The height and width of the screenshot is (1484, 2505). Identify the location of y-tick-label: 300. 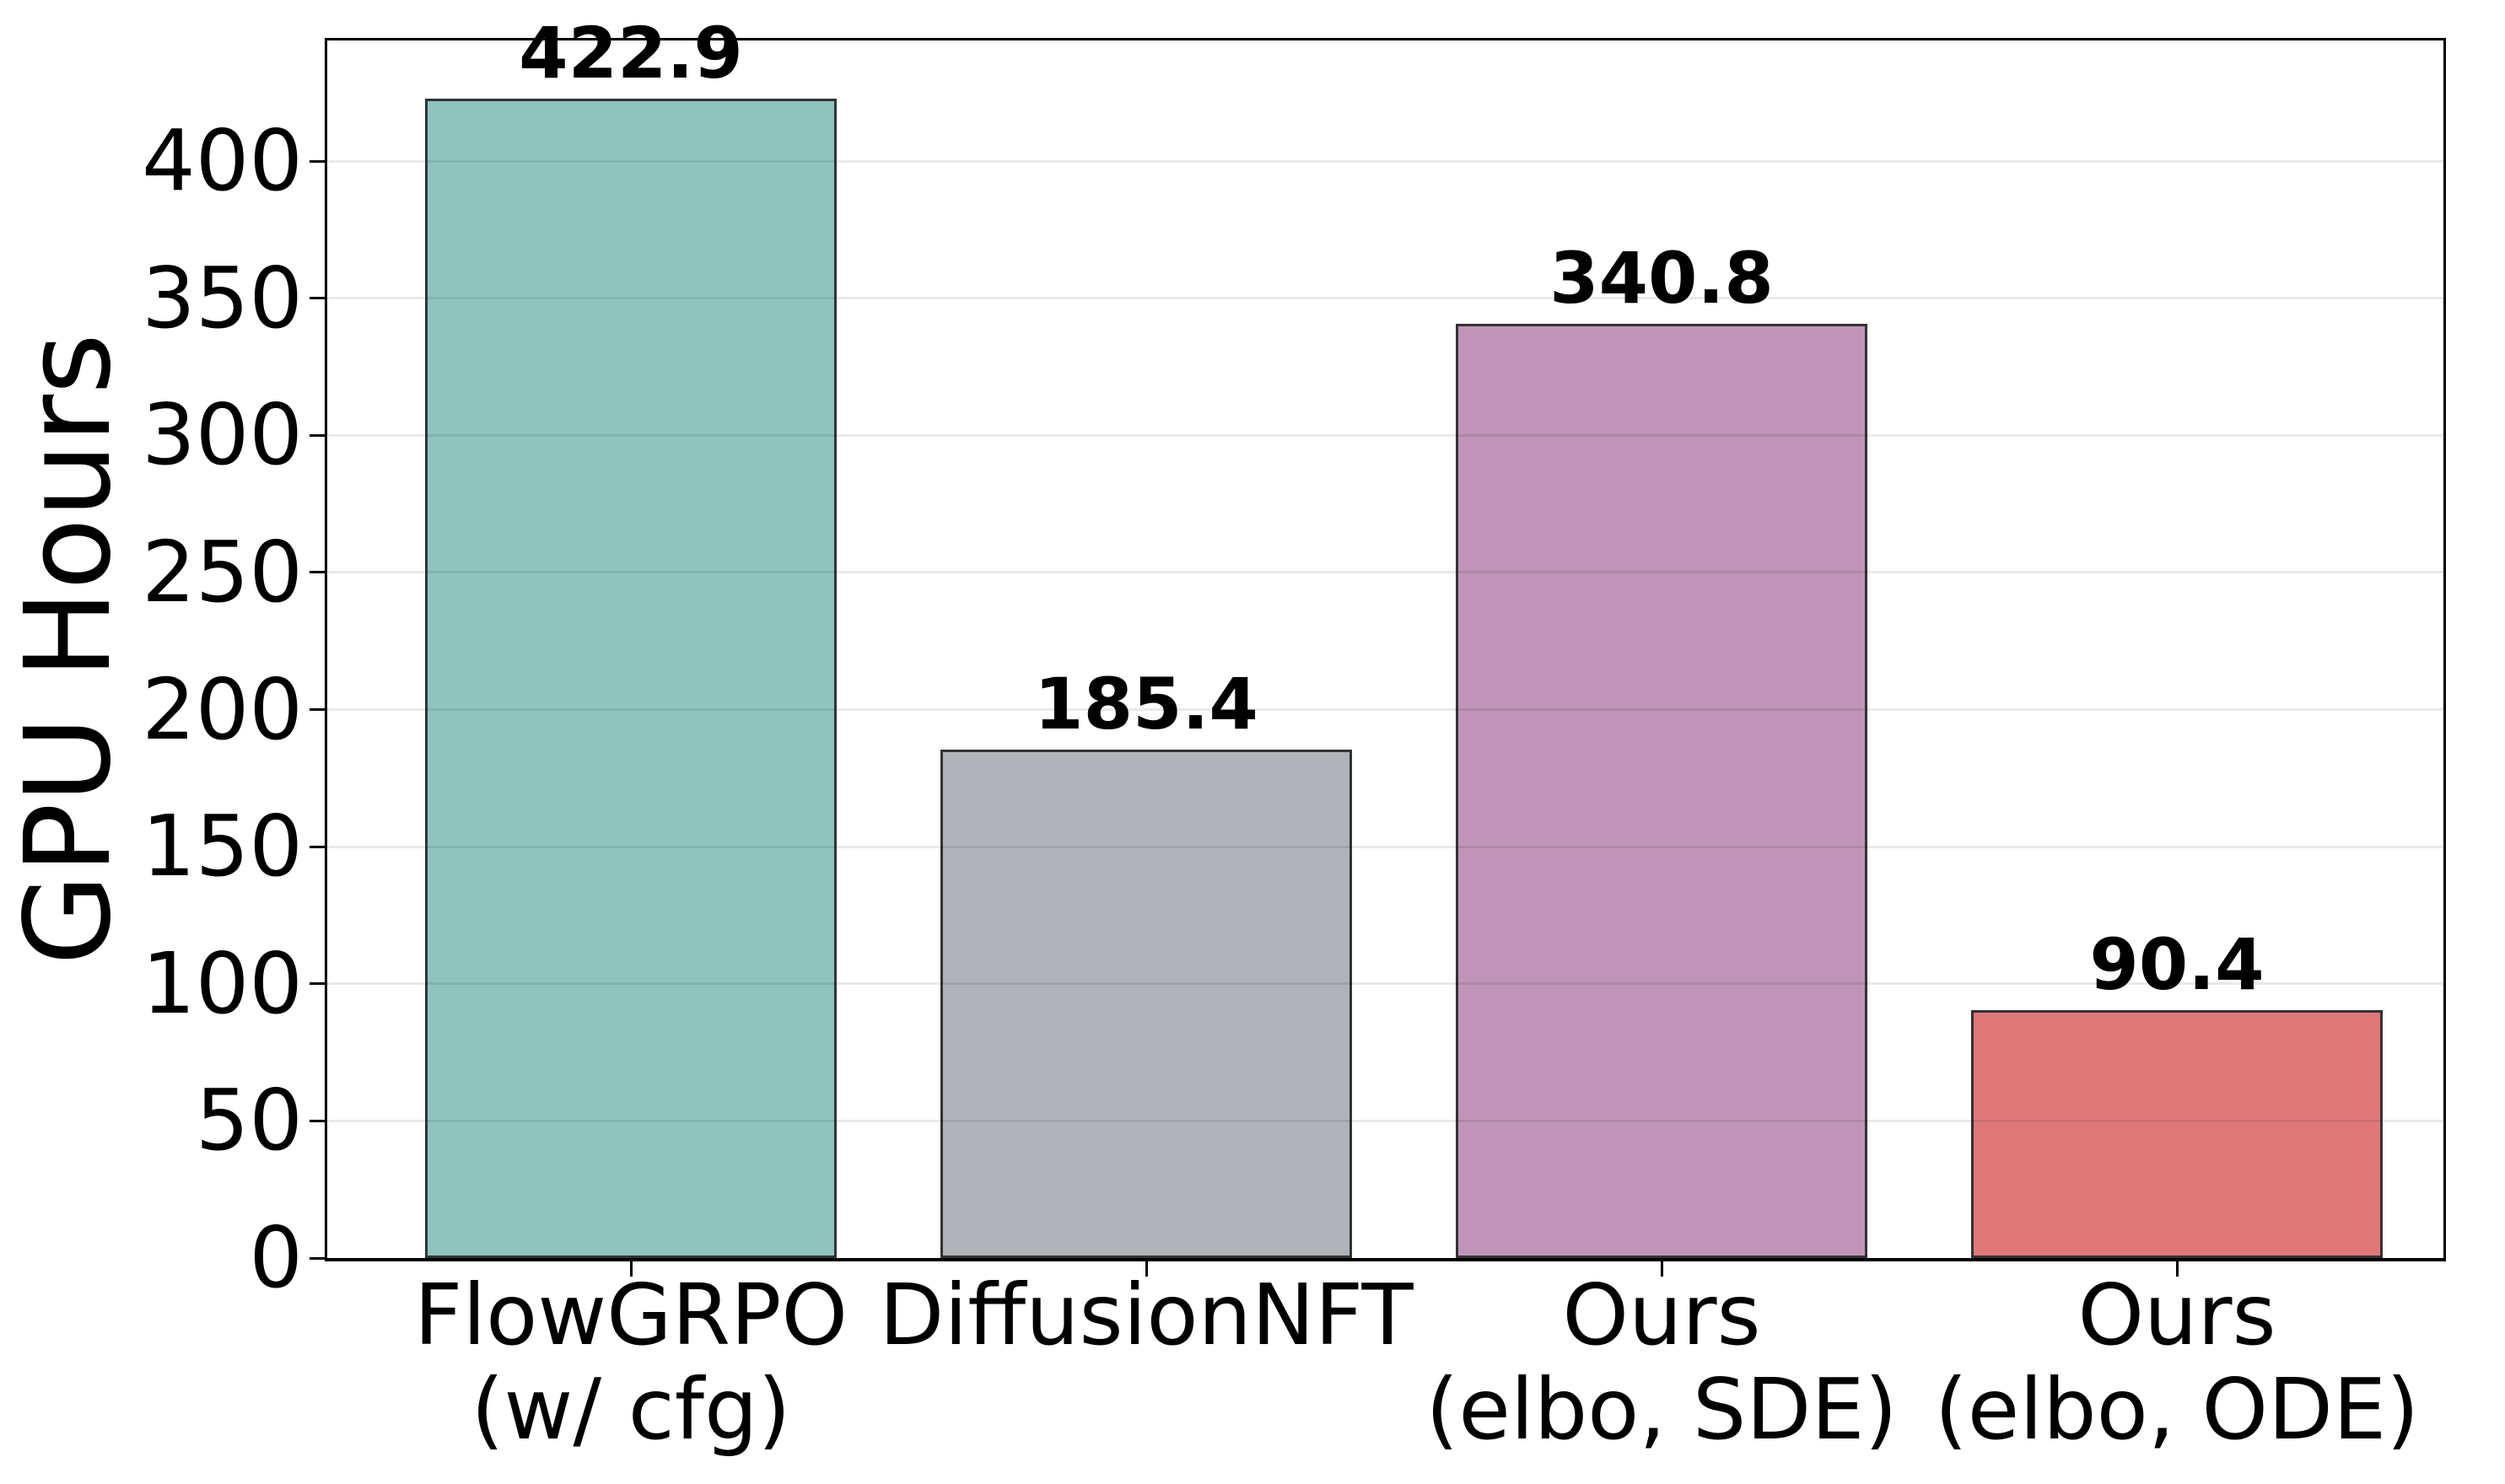
(222, 435).